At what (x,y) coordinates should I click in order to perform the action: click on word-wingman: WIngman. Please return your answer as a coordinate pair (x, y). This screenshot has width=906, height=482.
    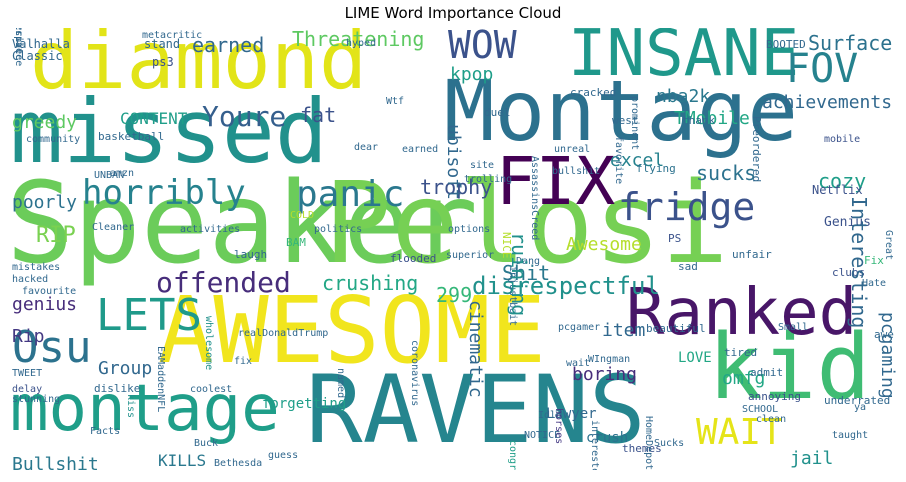
    Looking at the image, I should click on (609, 359).